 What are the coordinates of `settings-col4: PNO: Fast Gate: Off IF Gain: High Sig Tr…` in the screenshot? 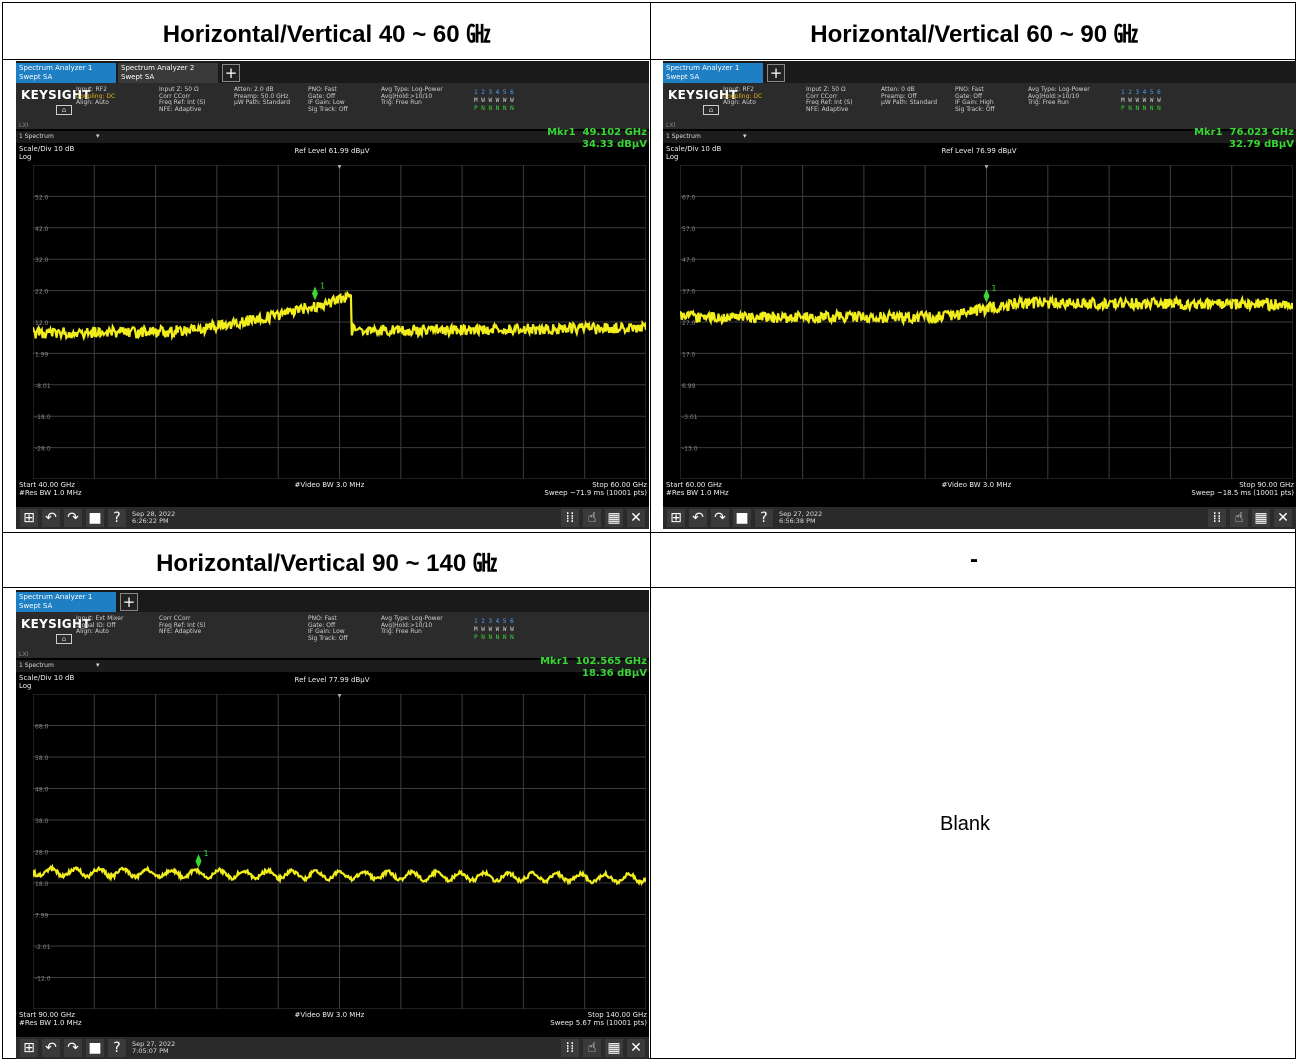 It's located at (975, 99).